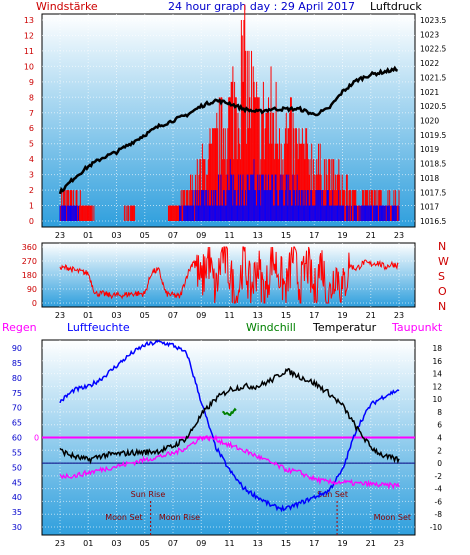  Describe the element at coordinates (31, 97) in the screenshot. I see `wind-tick-label: 8` at that location.